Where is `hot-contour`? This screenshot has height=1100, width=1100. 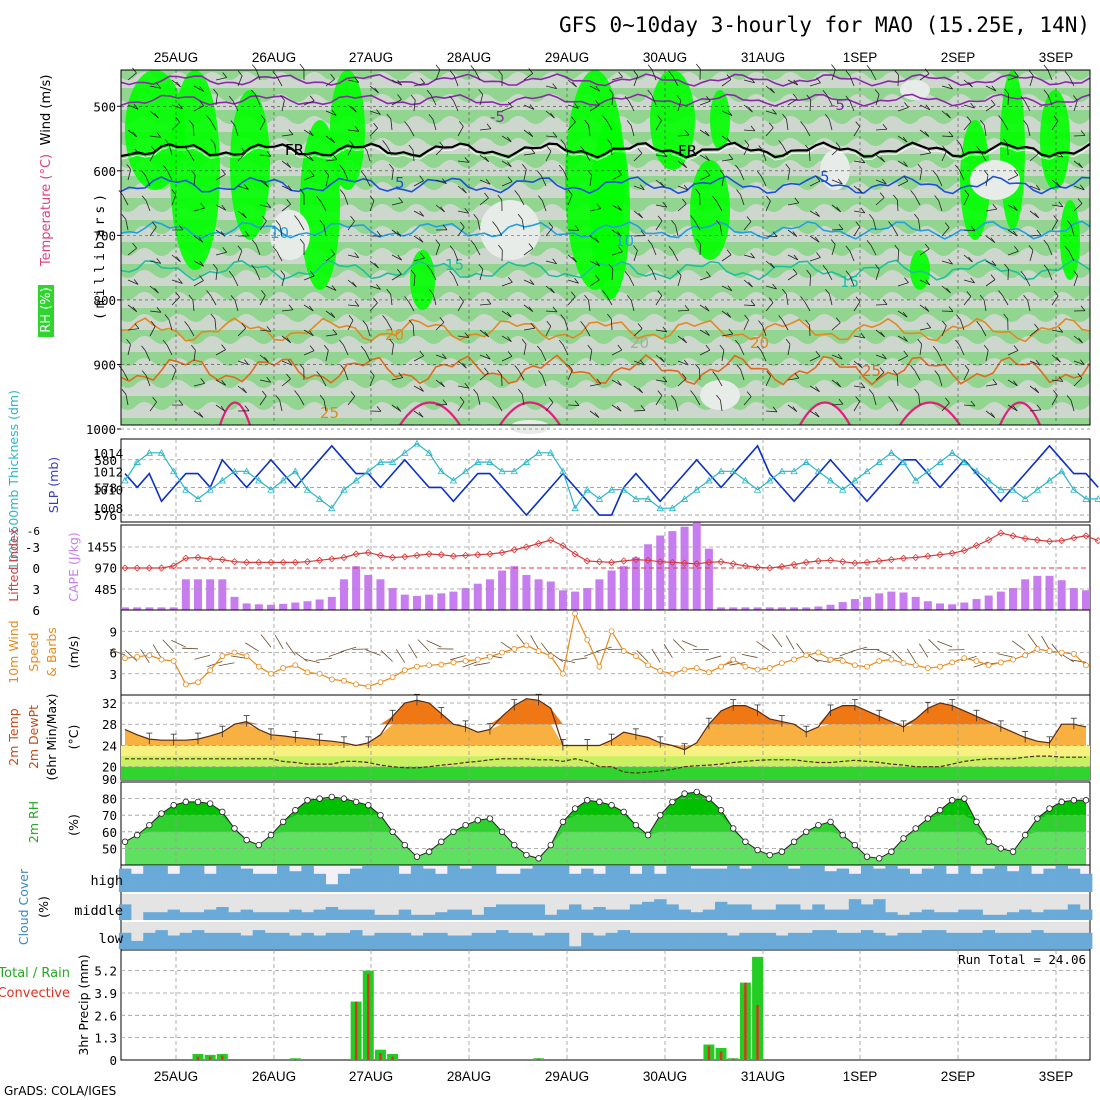
hot-contour is located at coordinates (235, 413).